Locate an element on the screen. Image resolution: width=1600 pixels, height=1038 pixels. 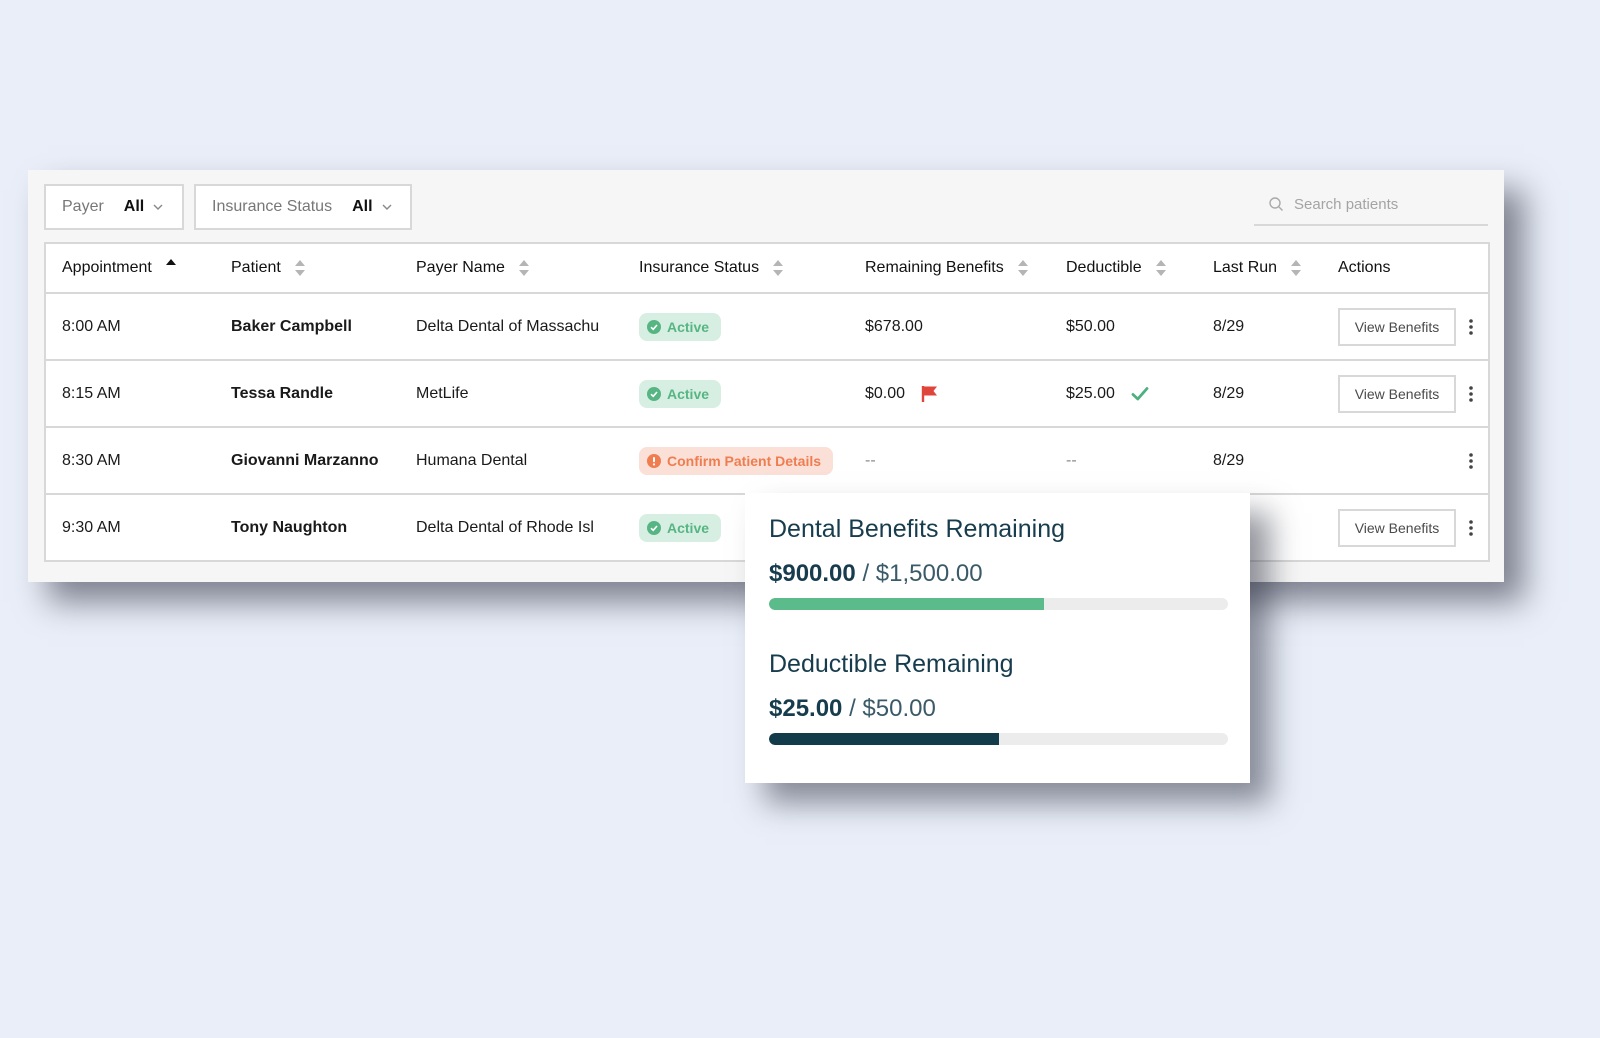
status-badge: Confirm Patient Details is located at coordinates (736, 460).